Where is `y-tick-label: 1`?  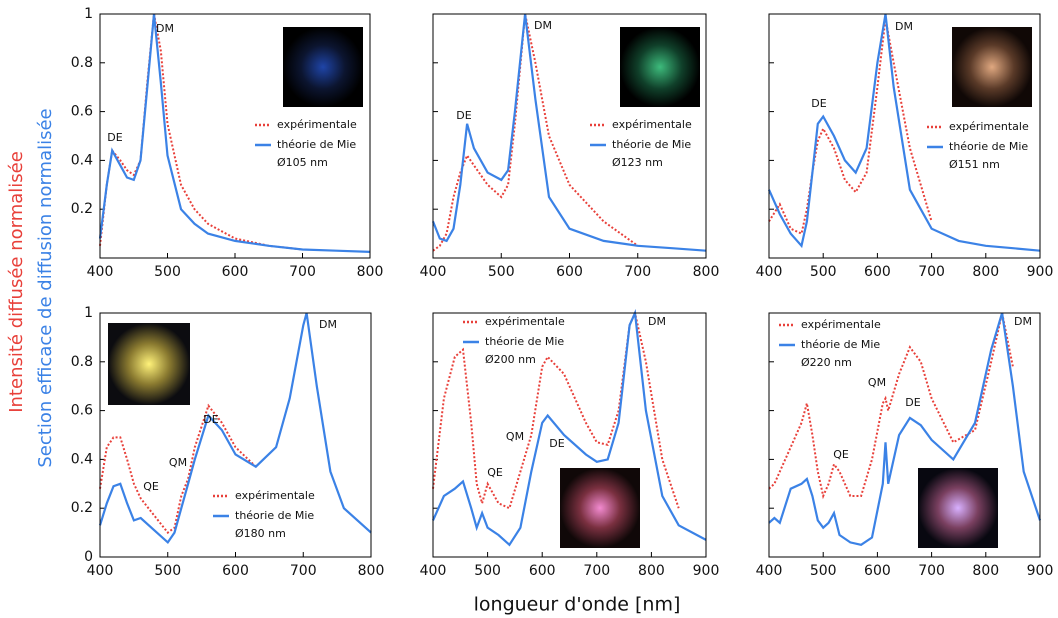
y-tick-label: 1 is located at coordinates (88, 313).